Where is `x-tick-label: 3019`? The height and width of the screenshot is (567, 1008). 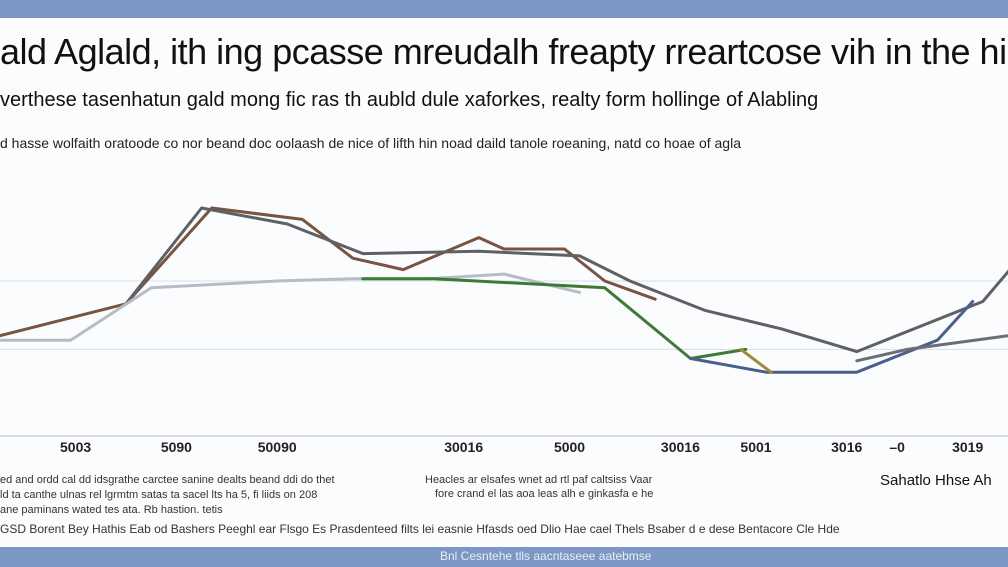
x-tick-label: 3019 is located at coordinates (967, 447).